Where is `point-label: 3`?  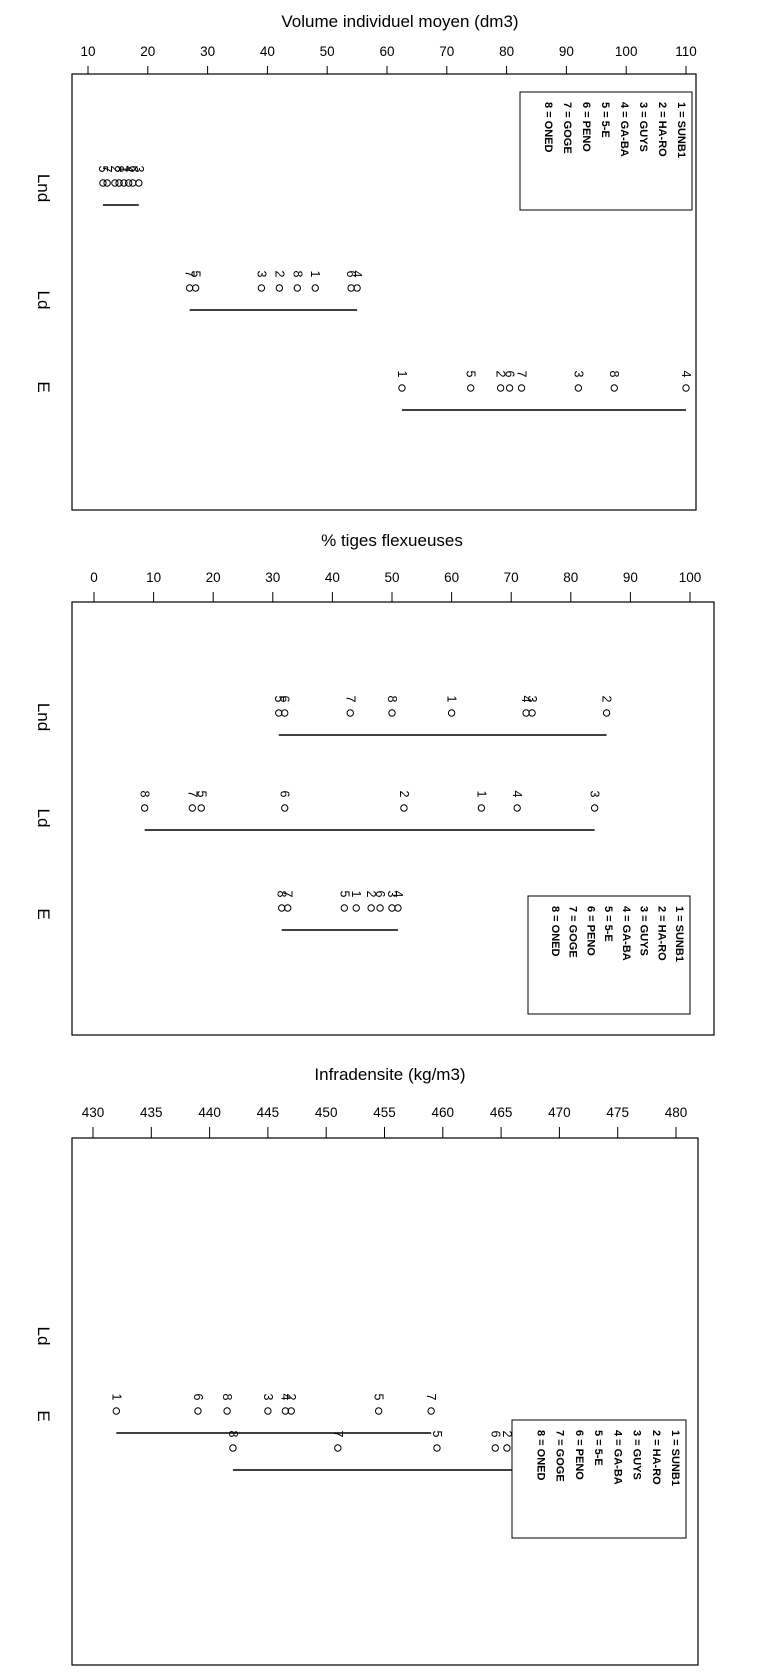
point-label: 3 is located at coordinates (139, 169).